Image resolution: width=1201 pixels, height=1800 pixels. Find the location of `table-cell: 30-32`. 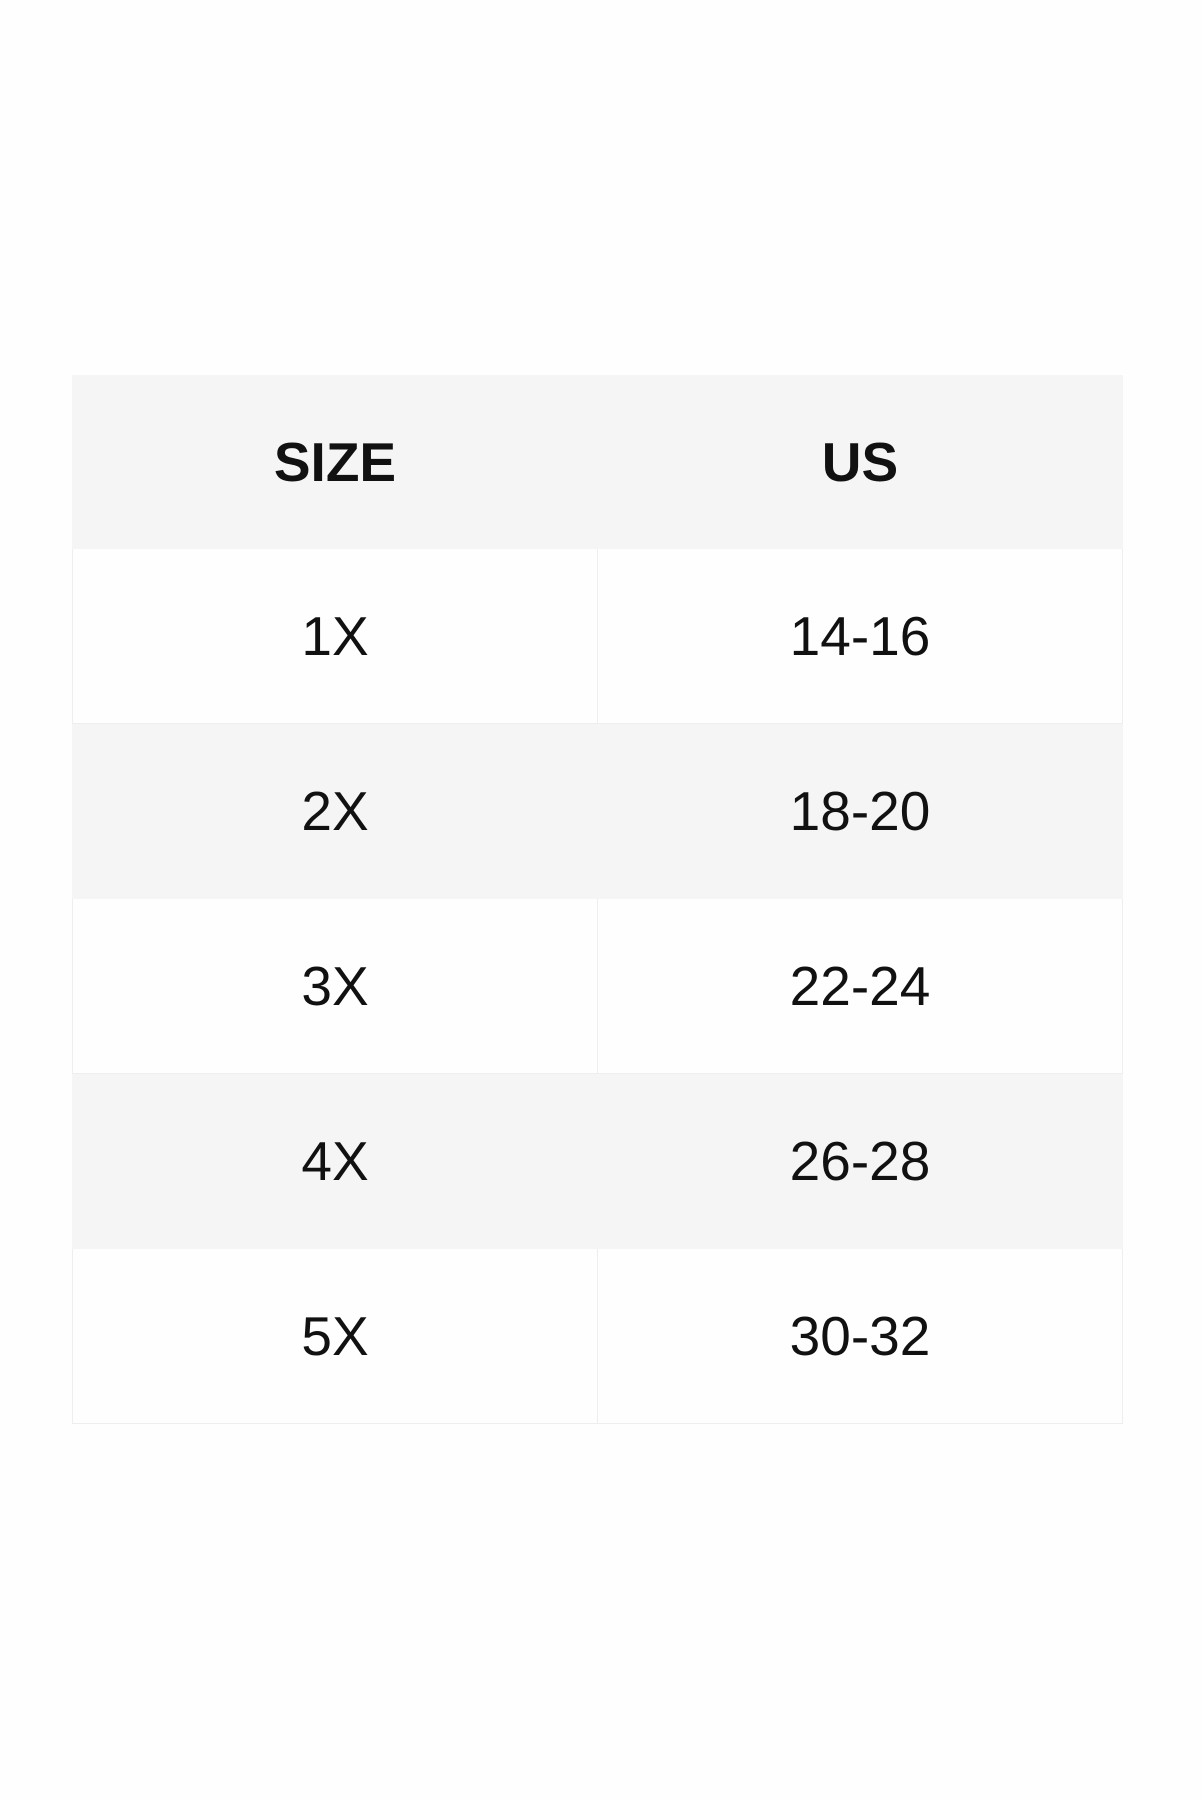

table-cell: 30-32 is located at coordinates (860, 1336).